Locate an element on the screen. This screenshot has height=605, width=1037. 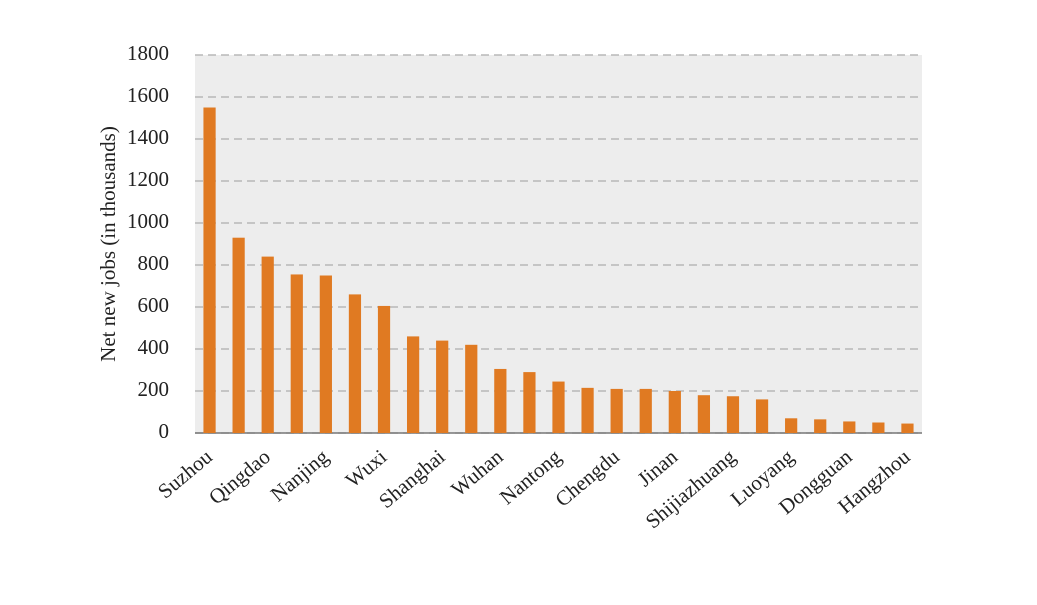
y-tick-label: 1800 is located at coordinates (148, 53).